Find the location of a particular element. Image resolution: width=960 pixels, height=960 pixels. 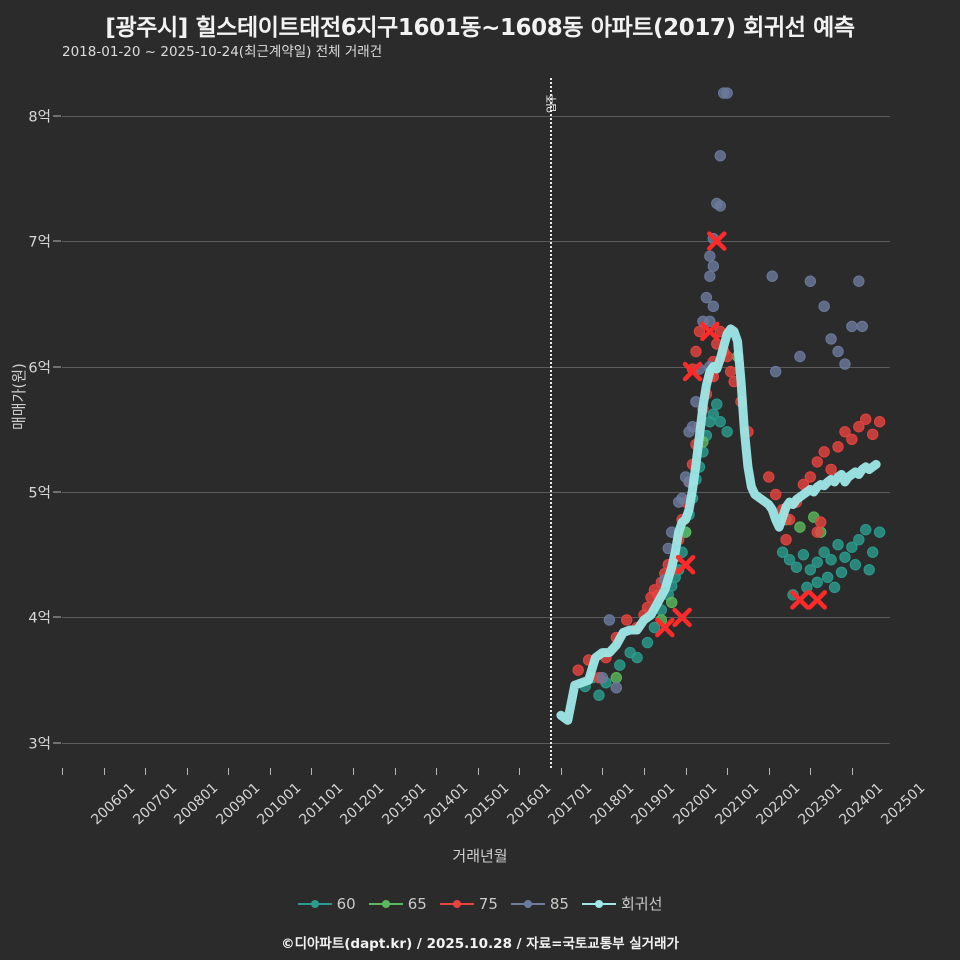

x-axis-tick-label: 201601 is located at coordinates (529, 804).